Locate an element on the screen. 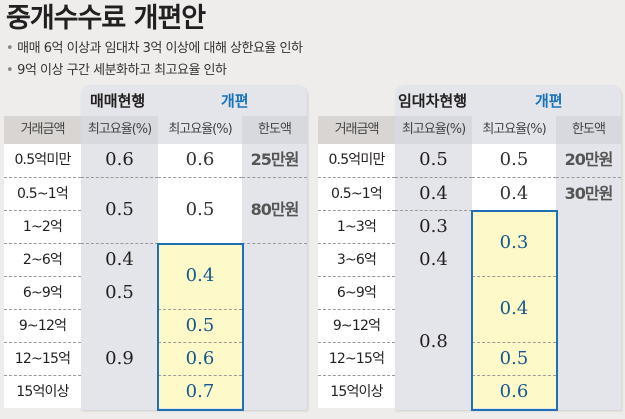 Image resolution: width=625 pixels, height=419 pixels. table-row: 12~15억 0.5 is located at coordinates (469, 358).